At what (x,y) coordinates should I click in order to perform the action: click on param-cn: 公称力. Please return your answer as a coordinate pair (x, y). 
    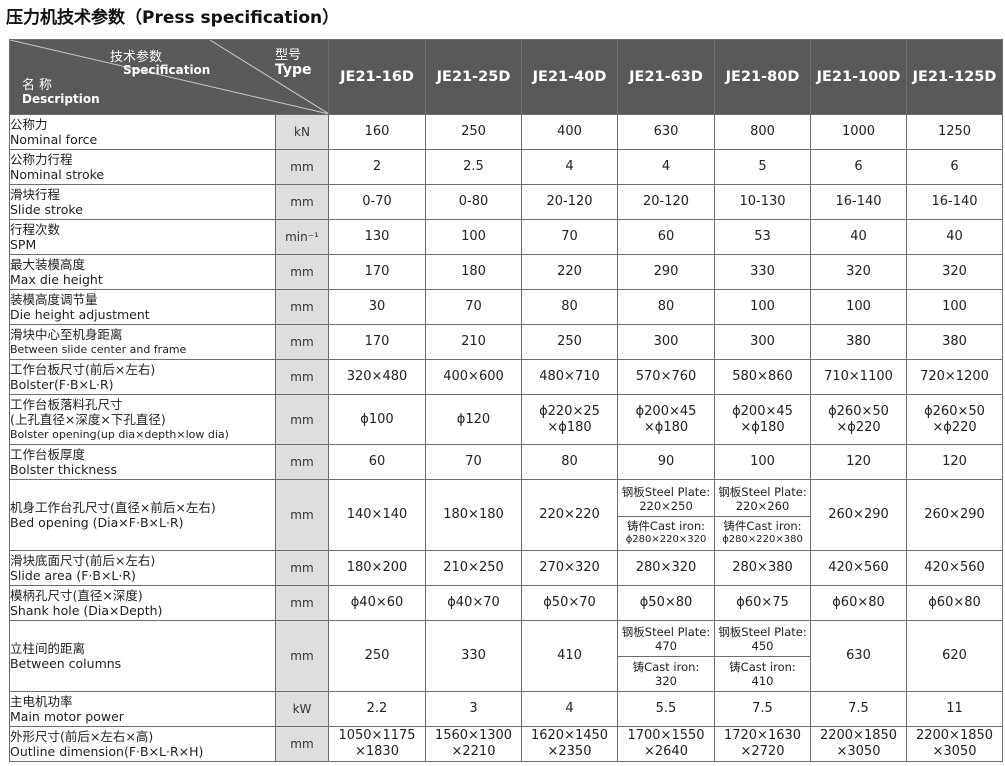
    Looking at the image, I should click on (29, 124).